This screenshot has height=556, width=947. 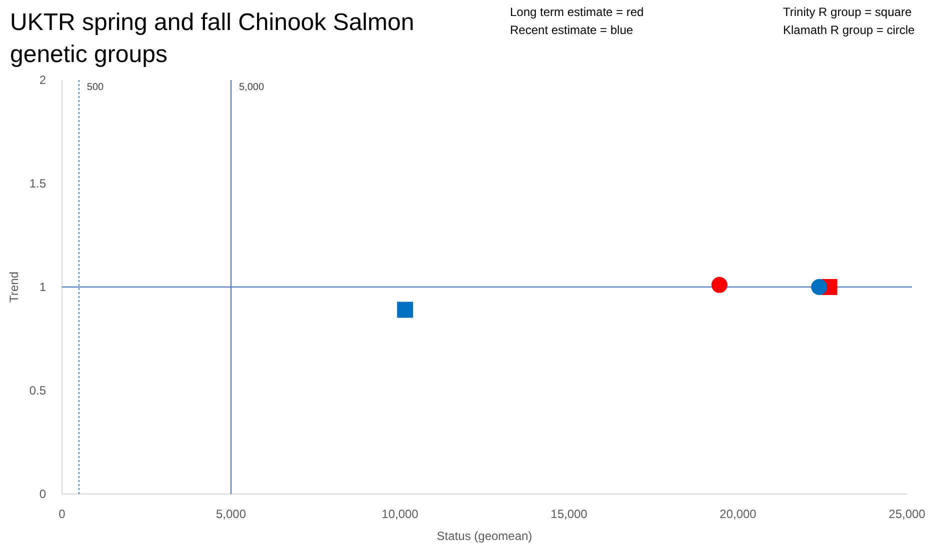 What do you see at coordinates (95, 87) in the screenshot?
I see `ref-line-label: 500` at bounding box center [95, 87].